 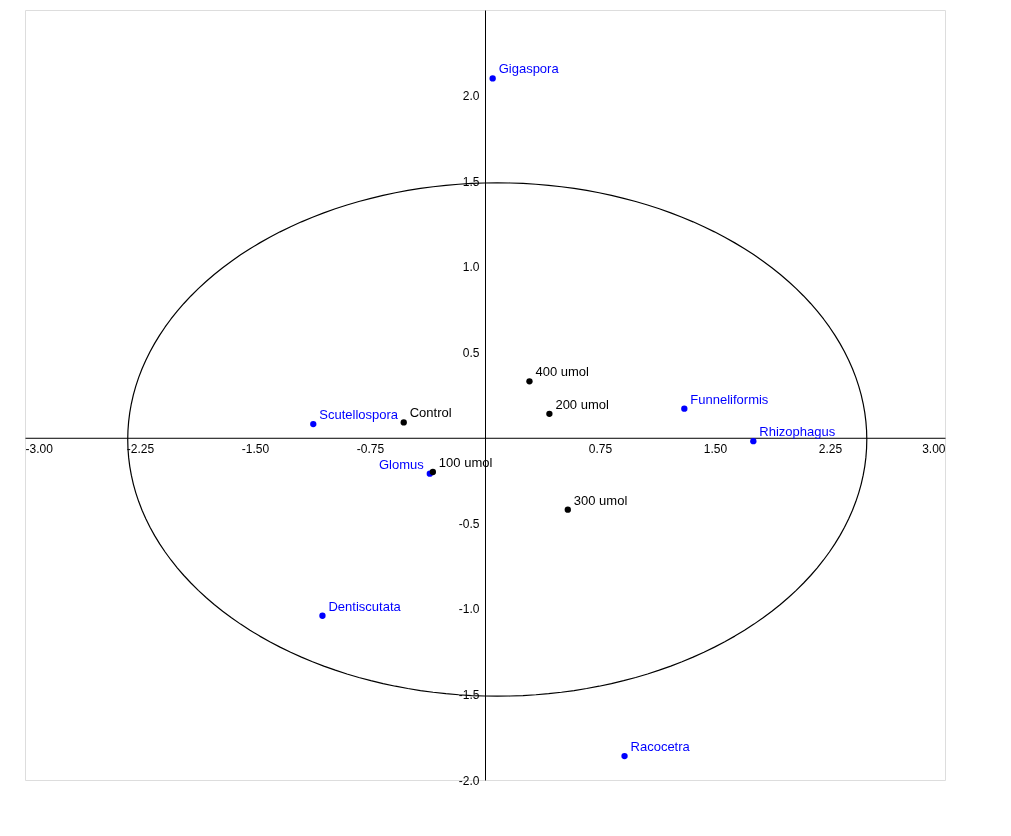 I want to click on annotation: Control, so click(x=430, y=413).